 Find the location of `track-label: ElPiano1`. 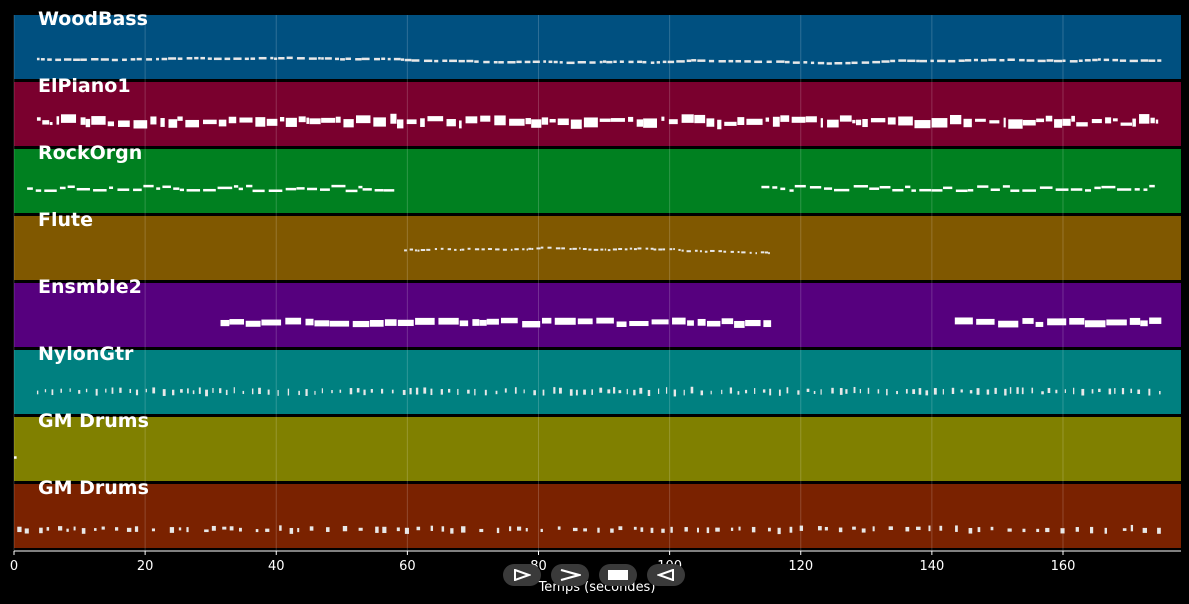

track-label: ElPiano1 is located at coordinates (84, 86).